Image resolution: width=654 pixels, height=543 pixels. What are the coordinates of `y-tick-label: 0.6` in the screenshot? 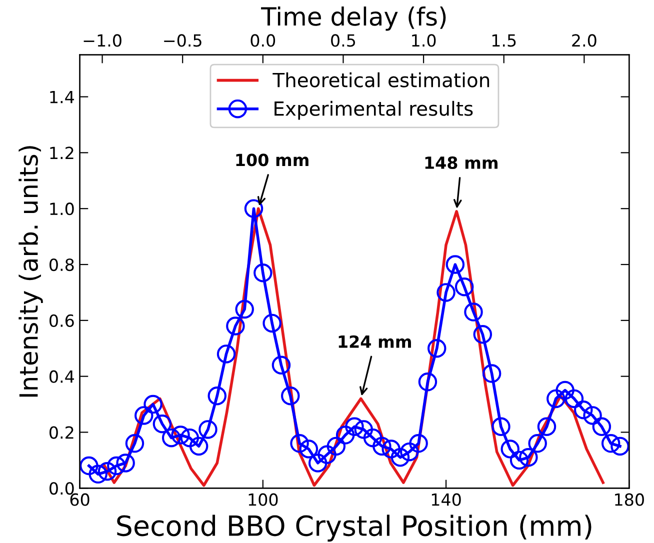 It's located at (62, 320).